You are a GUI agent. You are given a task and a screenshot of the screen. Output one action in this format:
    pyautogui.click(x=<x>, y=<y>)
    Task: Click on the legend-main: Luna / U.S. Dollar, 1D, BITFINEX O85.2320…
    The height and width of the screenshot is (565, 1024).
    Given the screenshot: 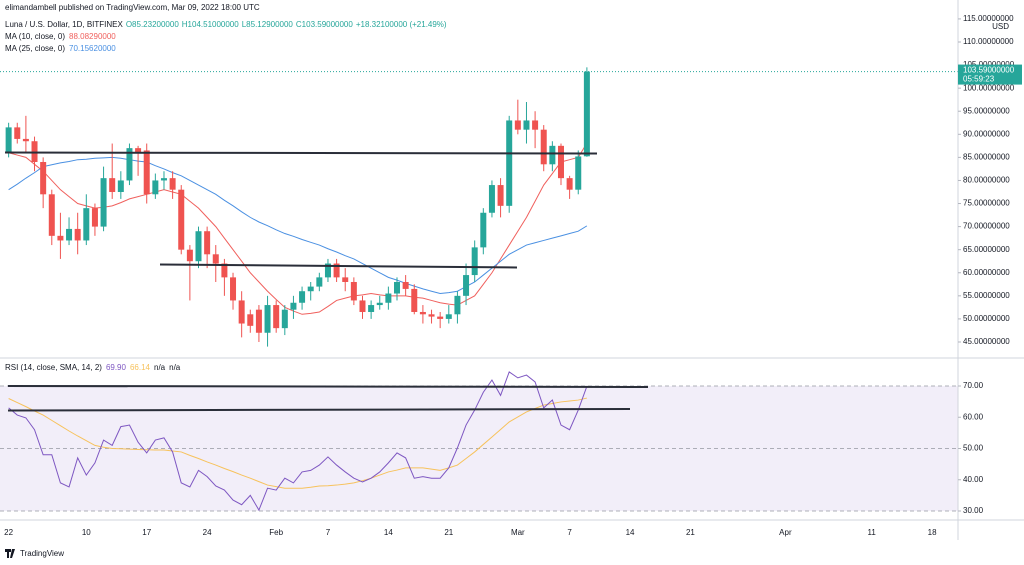 What is the action you would take?
    pyautogui.click(x=226, y=24)
    